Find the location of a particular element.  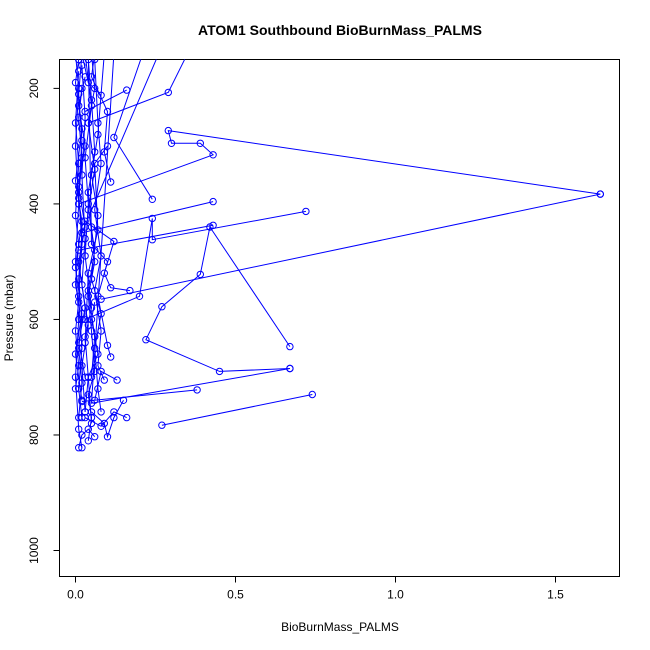

x-tick-label: 1.5 is located at coordinates (555, 595).